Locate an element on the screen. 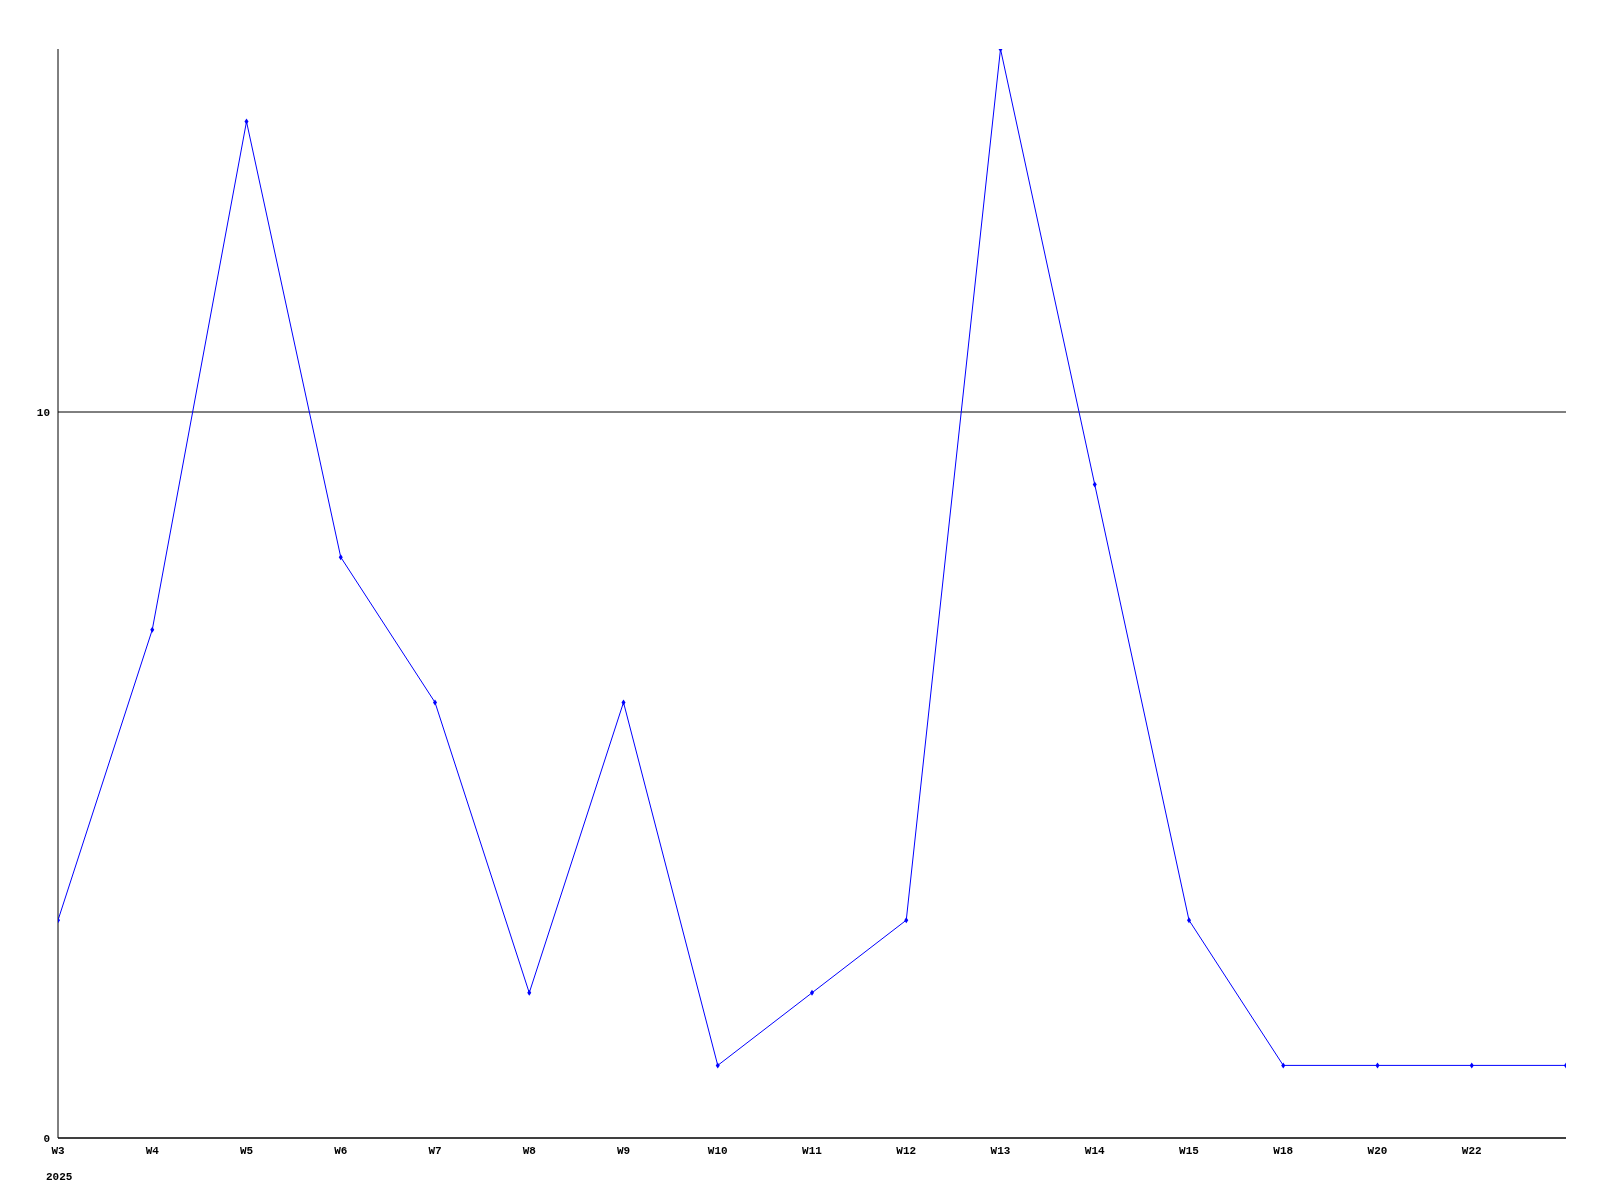 The image size is (1600, 1200). x-tick-label: W5 is located at coordinates (246, 1150).